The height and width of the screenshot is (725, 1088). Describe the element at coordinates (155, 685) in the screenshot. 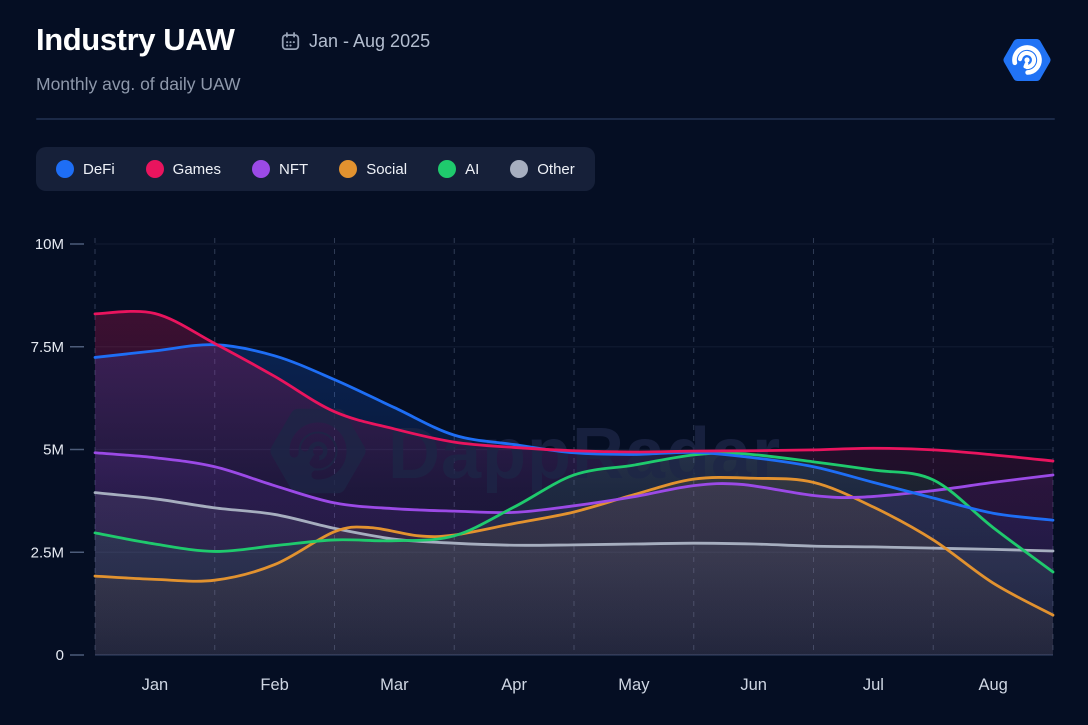

I see `x-axis-label: Jan` at that location.